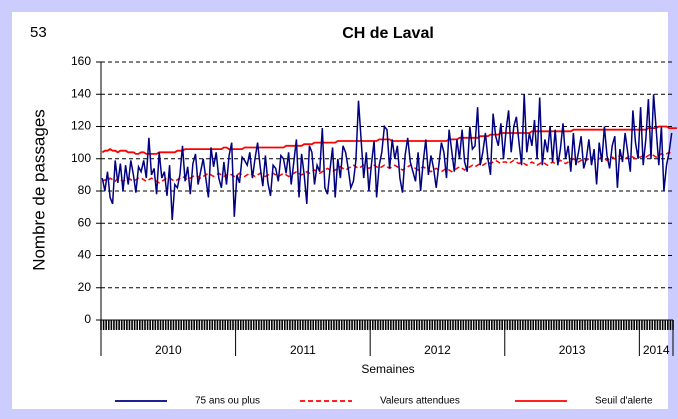  What do you see at coordinates (87, 319) in the screenshot?
I see `y-tick-label: 0` at bounding box center [87, 319].